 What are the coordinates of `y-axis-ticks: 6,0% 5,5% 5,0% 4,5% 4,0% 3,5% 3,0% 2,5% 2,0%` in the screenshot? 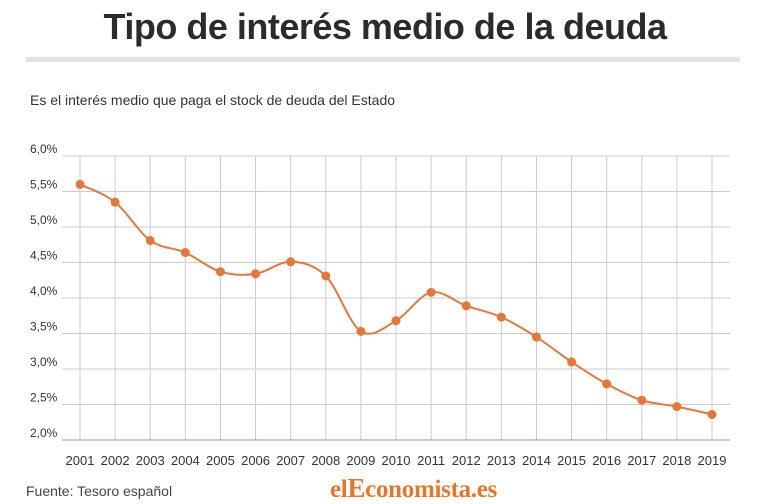 It's located at (44, 291).